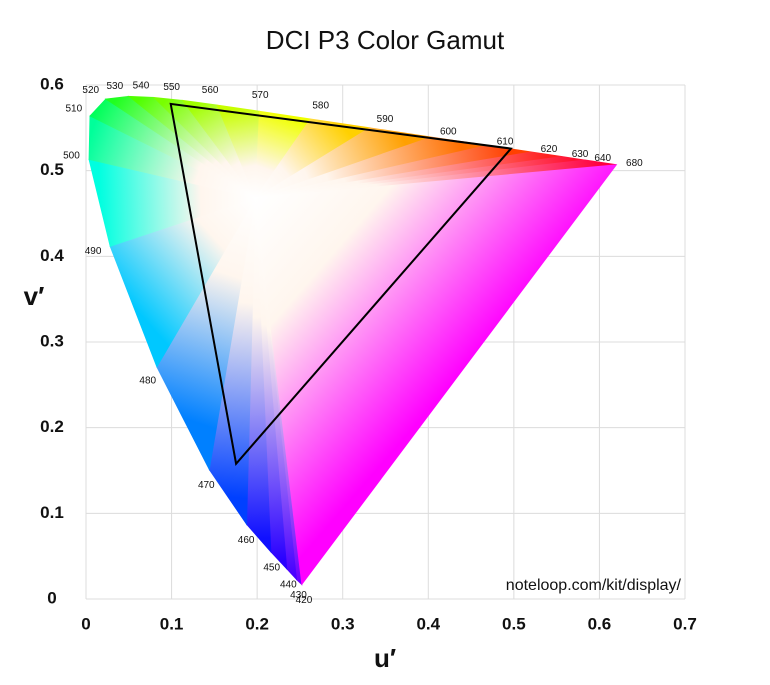 The image size is (770, 685). I want to click on wavelength-label: 620, so click(549, 149).